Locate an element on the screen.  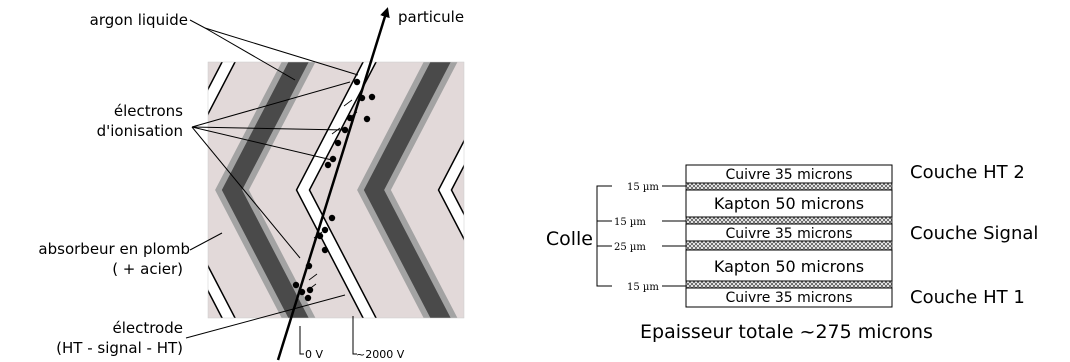
electrons-label-line2: d'ionisation is located at coordinates (140, 131).